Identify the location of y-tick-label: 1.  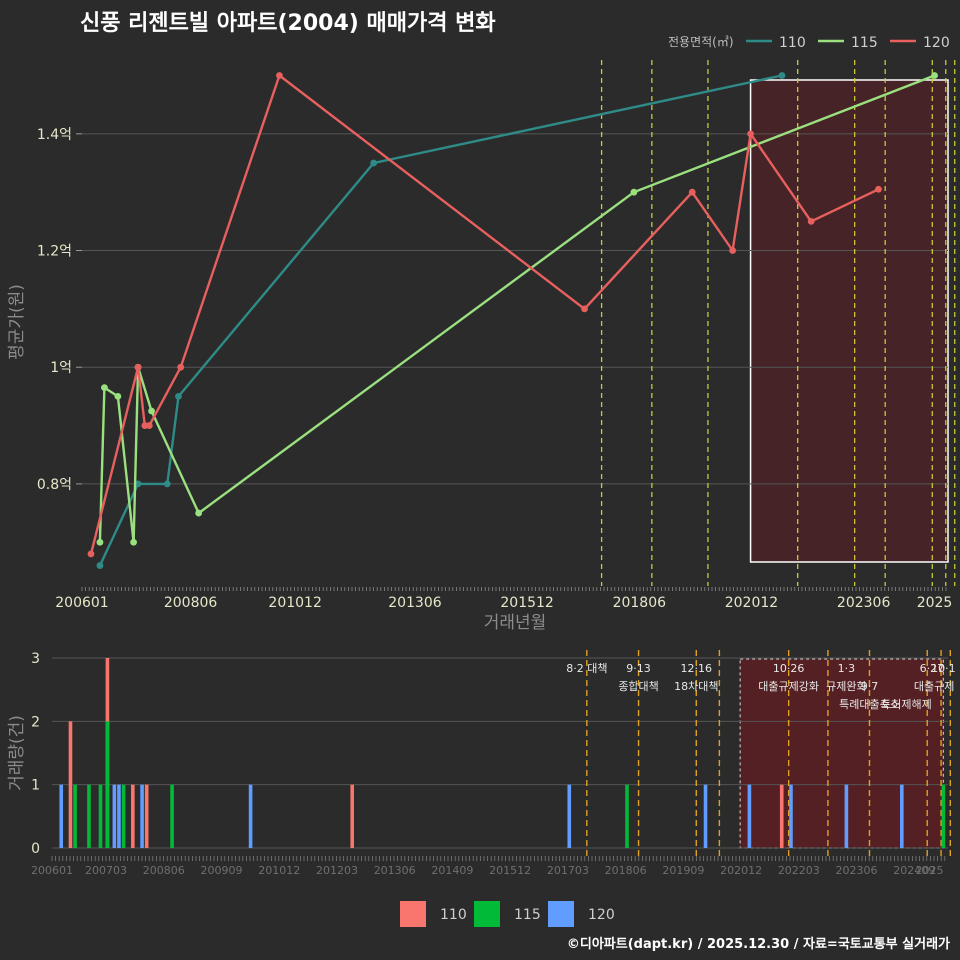
(35, 786).